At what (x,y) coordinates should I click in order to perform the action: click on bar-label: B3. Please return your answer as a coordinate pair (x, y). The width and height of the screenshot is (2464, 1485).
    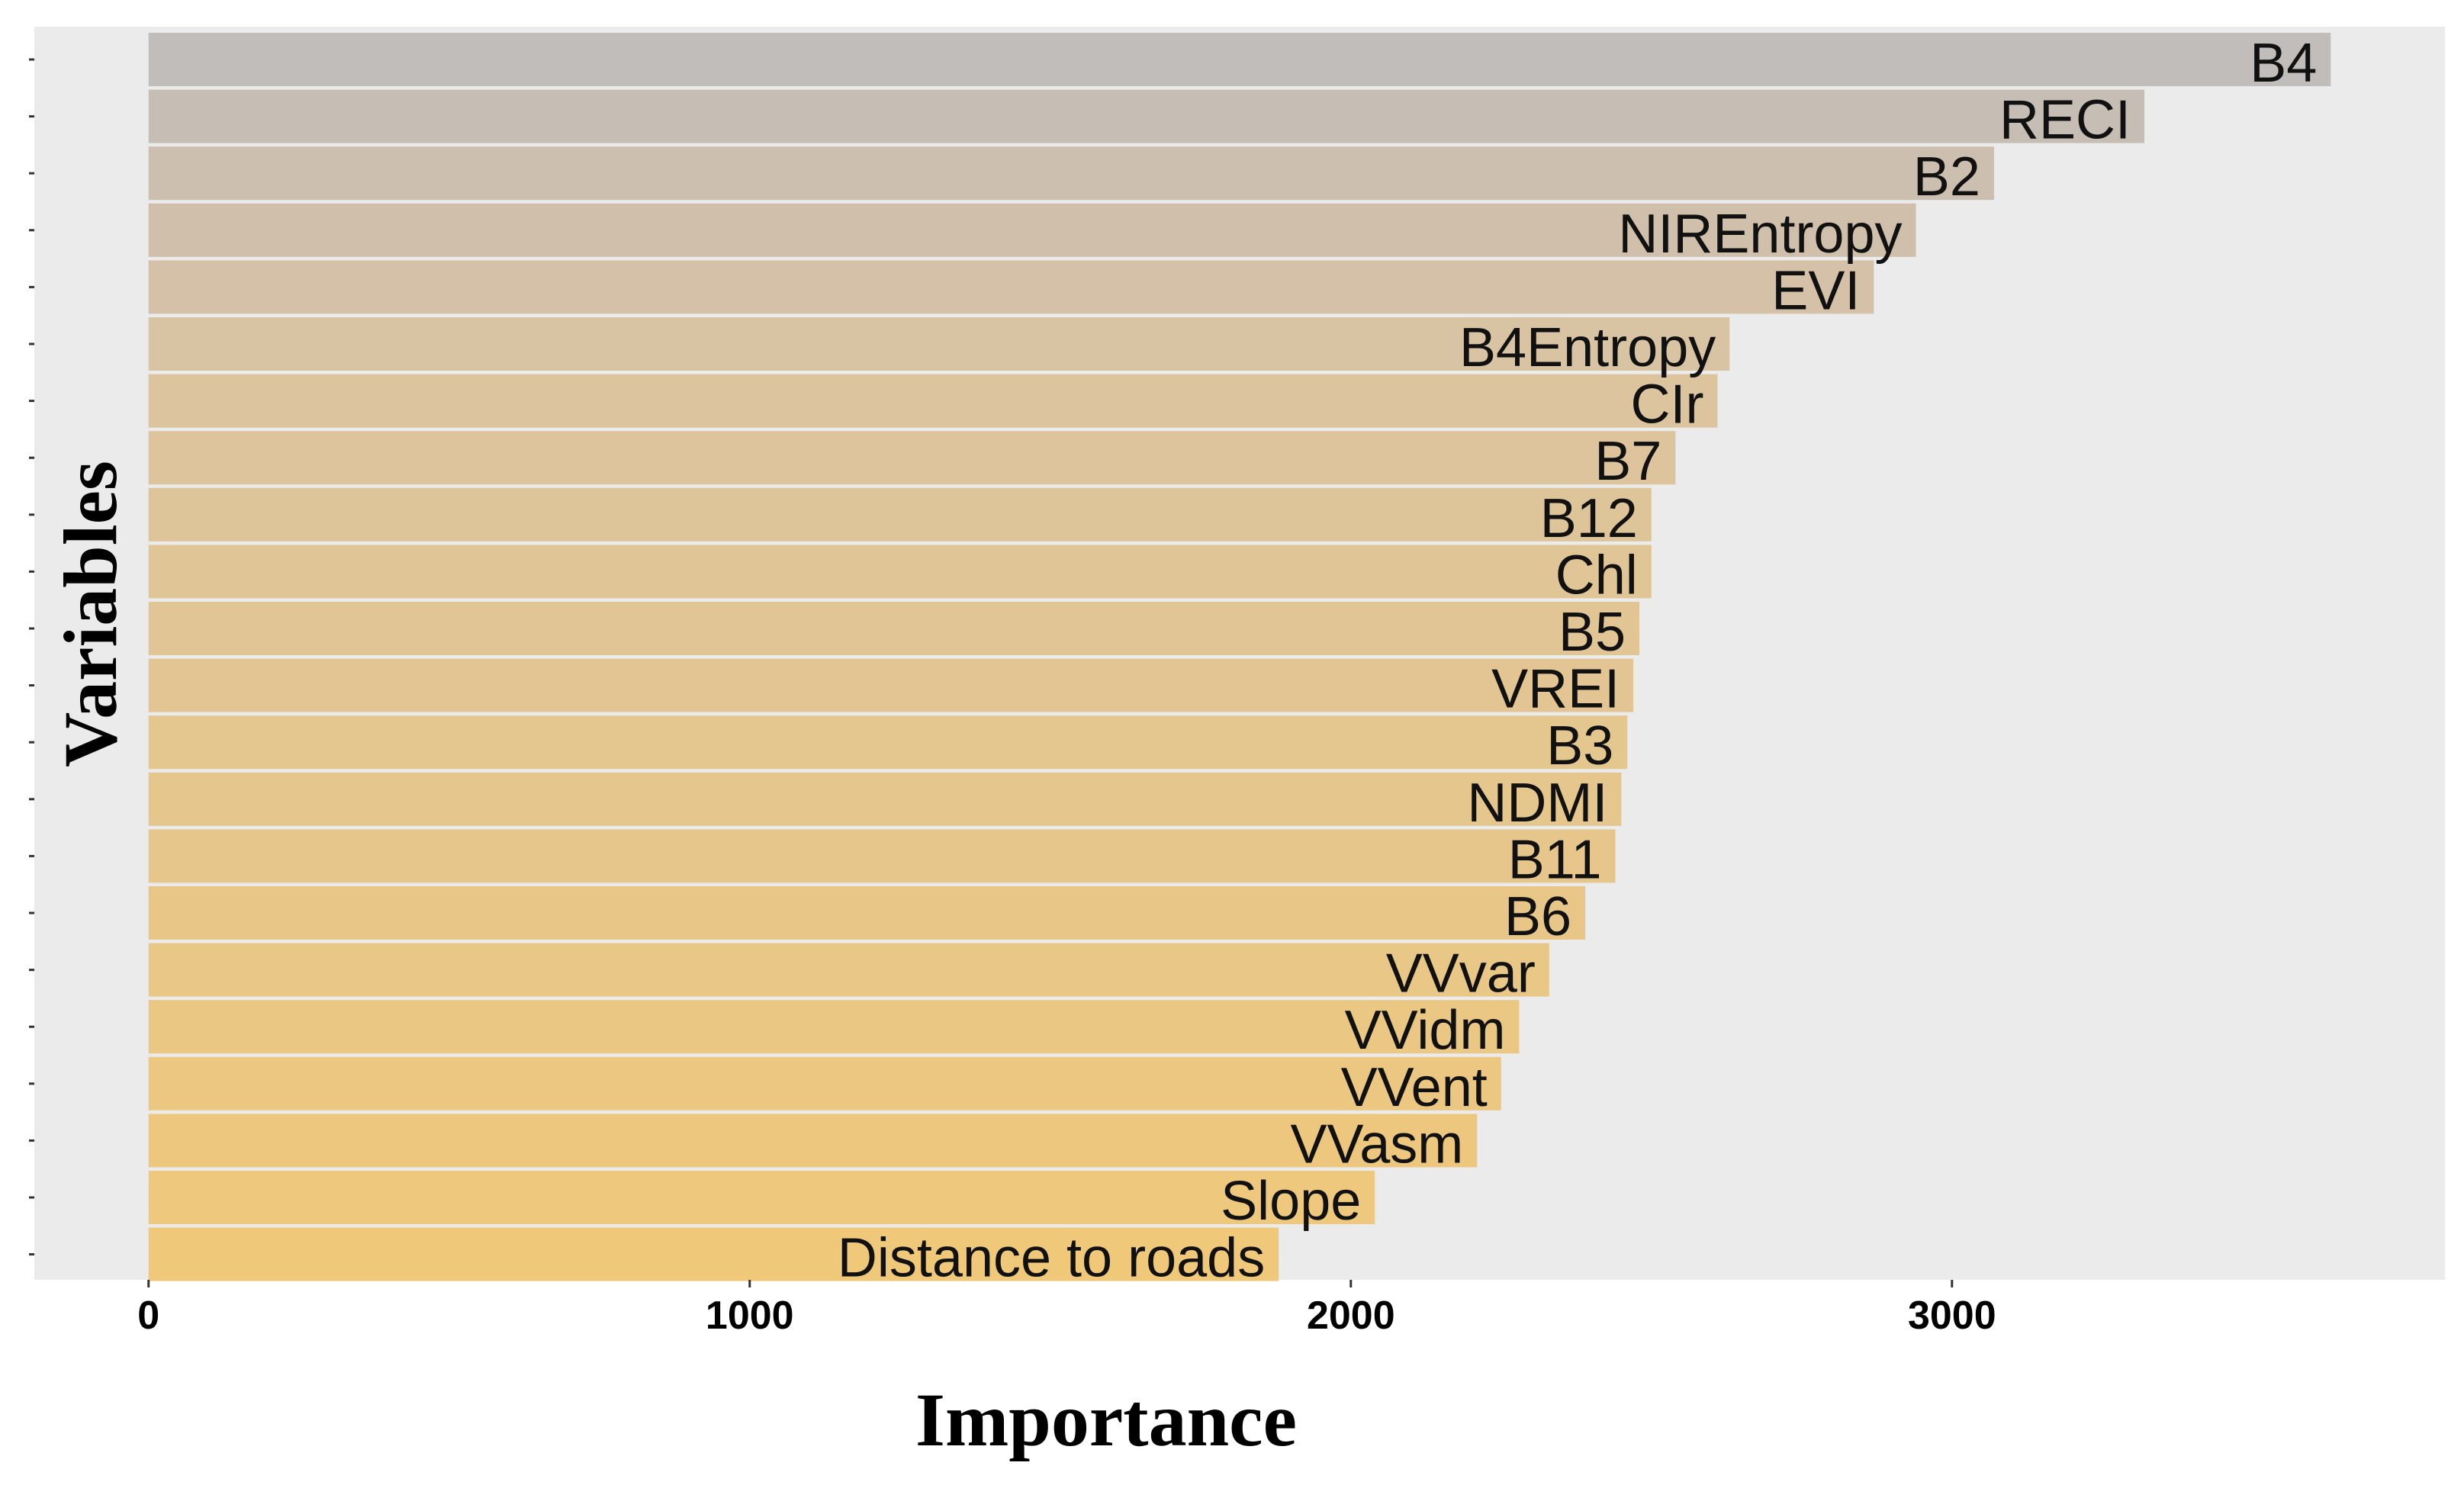
    Looking at the image, I should click on (1579, 745).